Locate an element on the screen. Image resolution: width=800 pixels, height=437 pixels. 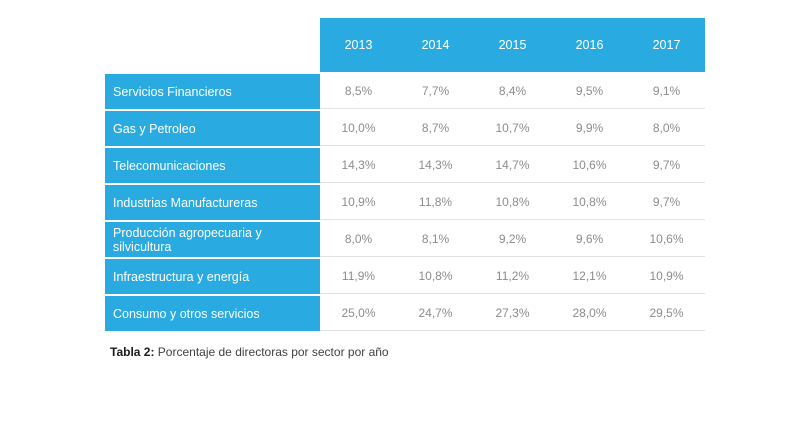
table-cell: 11,9% is located at coordinates (358, 276).